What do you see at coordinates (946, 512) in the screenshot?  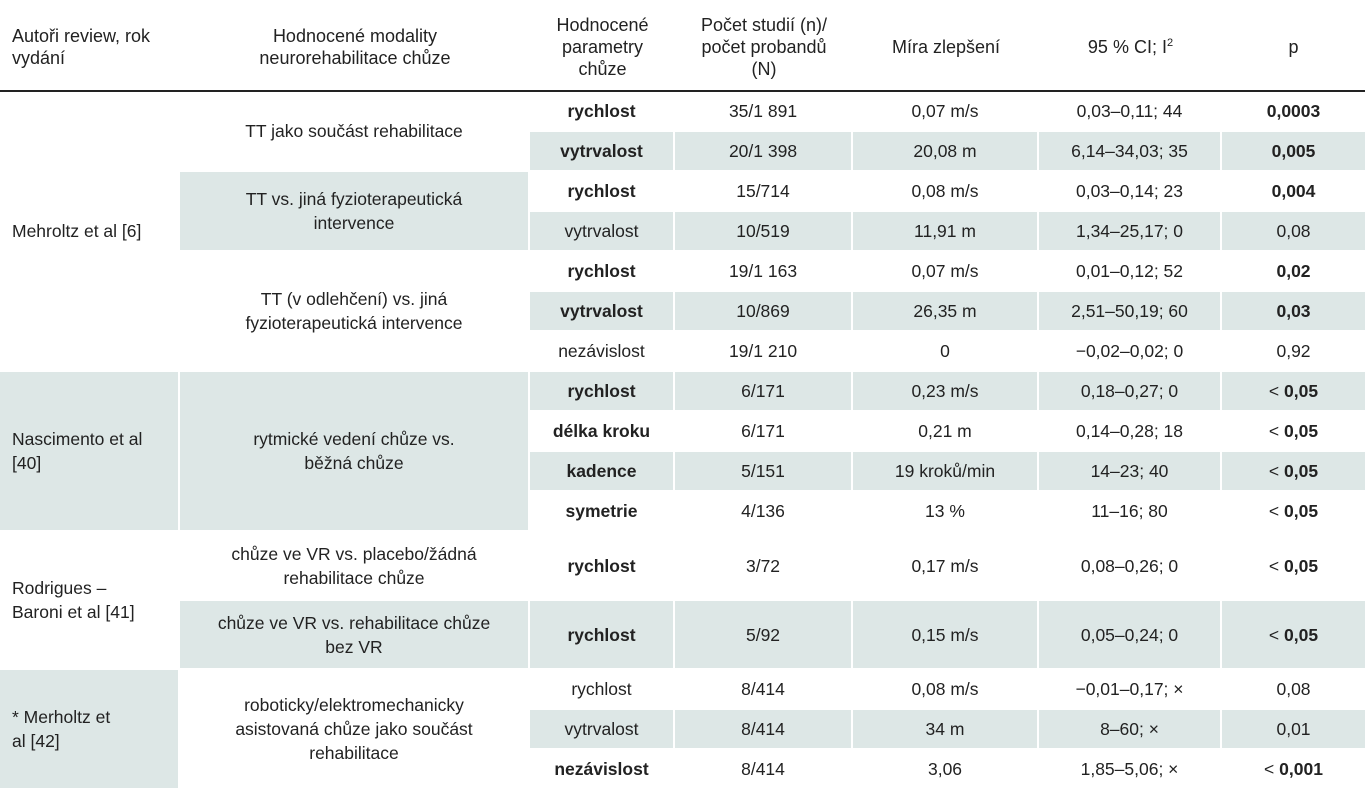 I see `improvement-cell: 13 %` at bounding box center [946, 512].